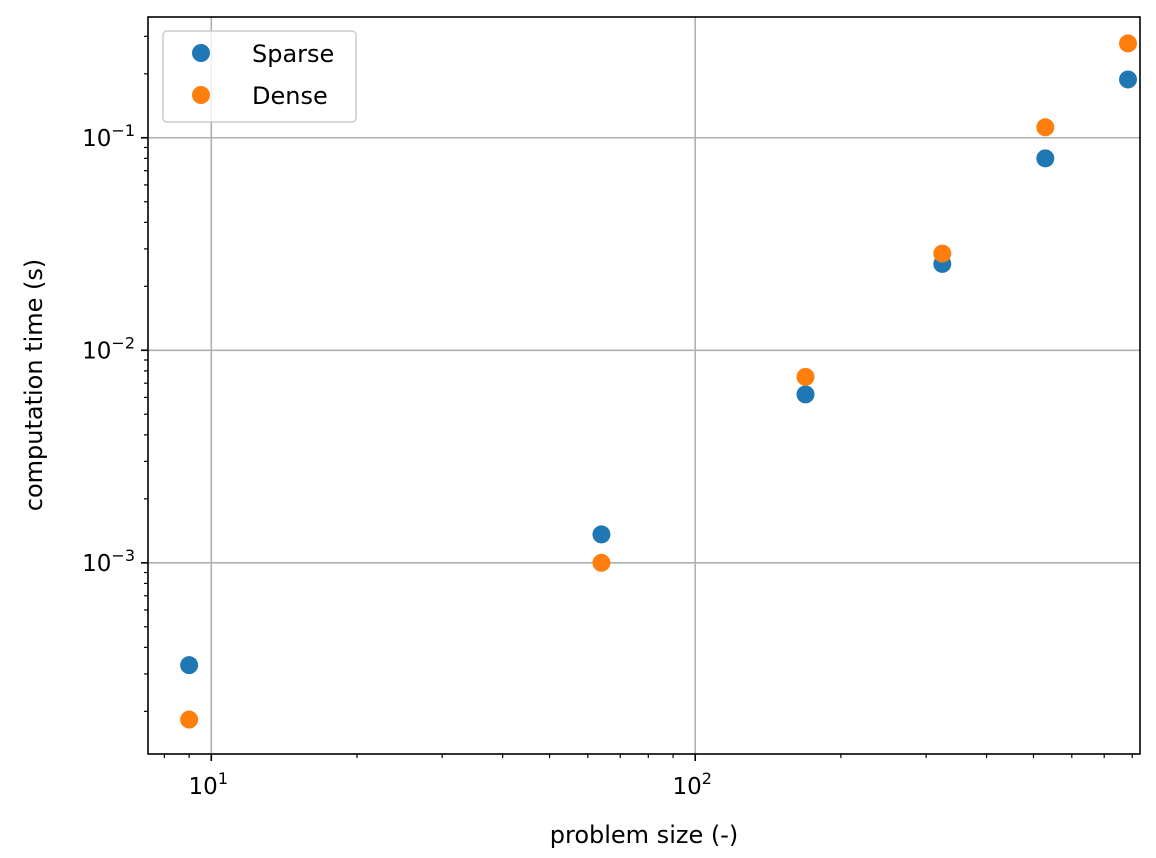  I want to click on x-axis-label: problem size (-), so click(644, 835).